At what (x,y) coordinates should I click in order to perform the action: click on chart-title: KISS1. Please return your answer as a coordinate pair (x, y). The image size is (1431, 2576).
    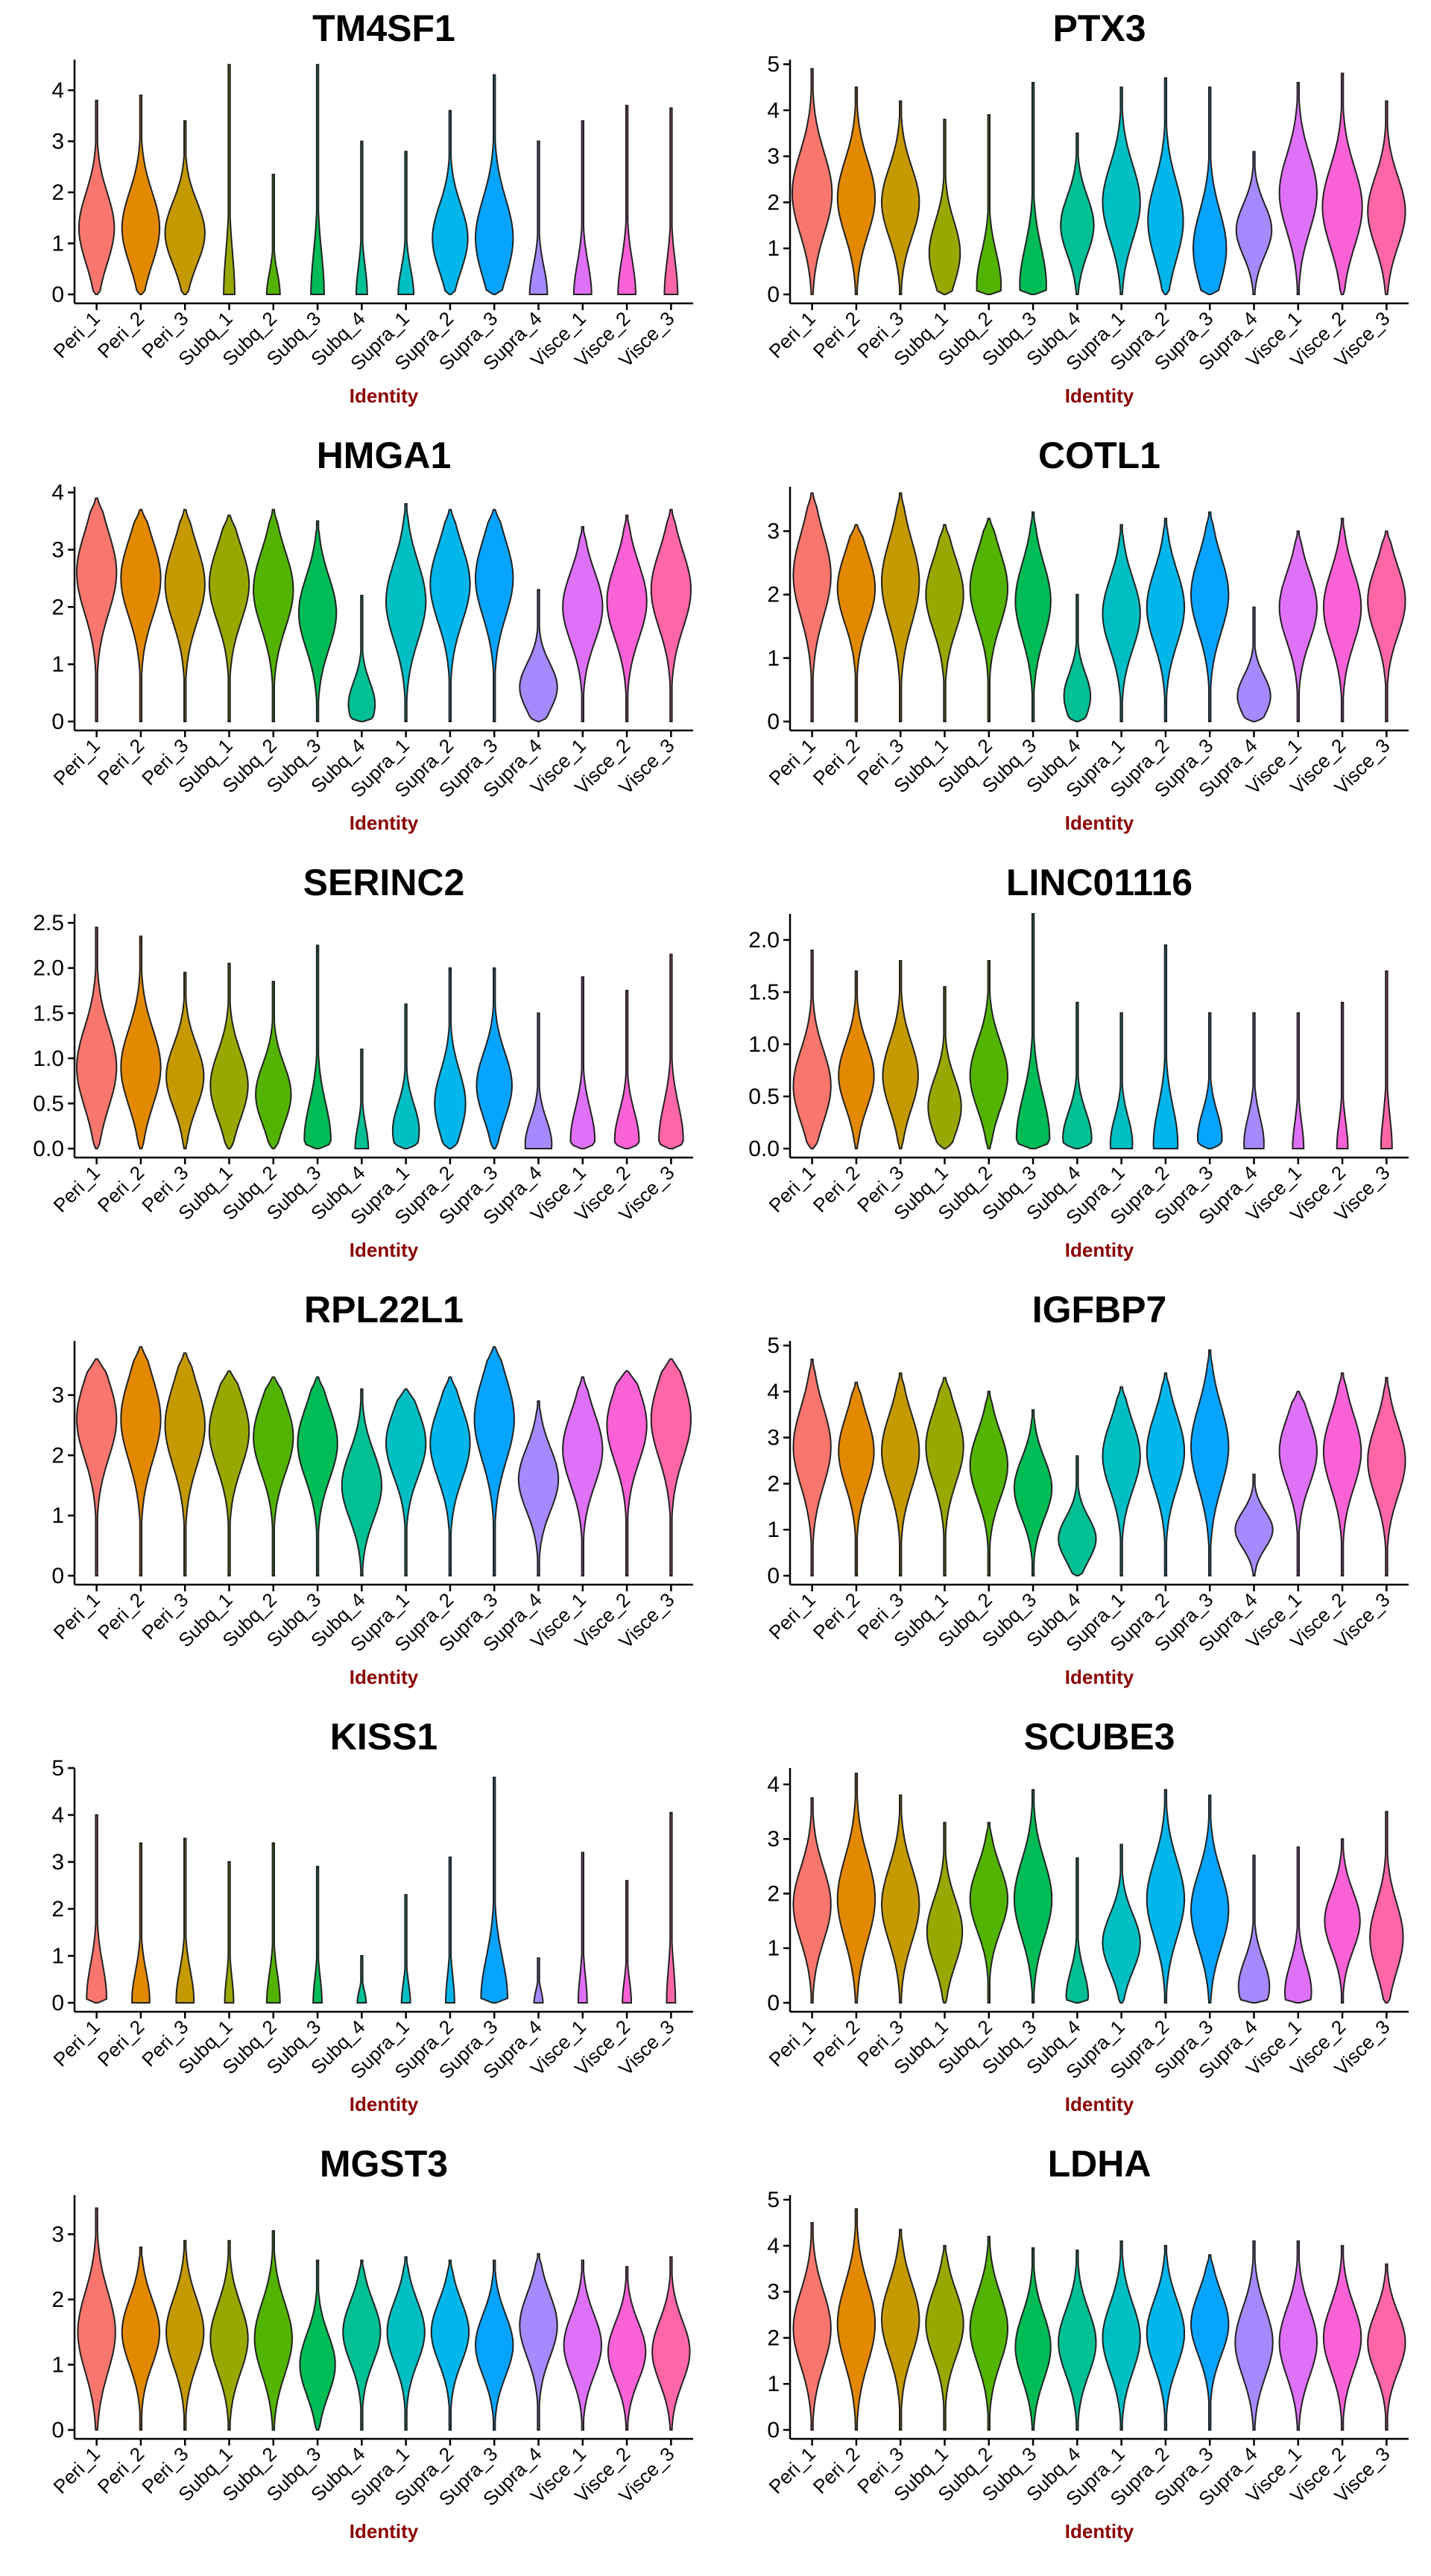
    Looking at the image, I should click on (384, 1737).